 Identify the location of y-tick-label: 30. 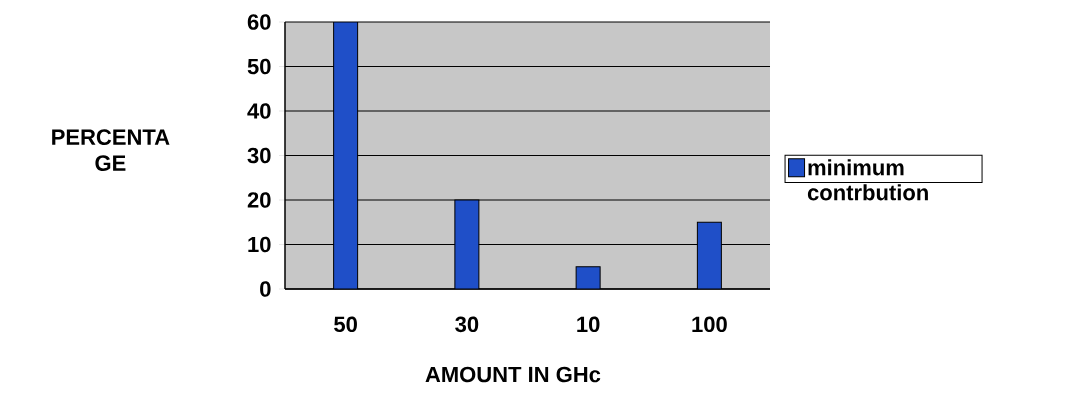
(259, 155).